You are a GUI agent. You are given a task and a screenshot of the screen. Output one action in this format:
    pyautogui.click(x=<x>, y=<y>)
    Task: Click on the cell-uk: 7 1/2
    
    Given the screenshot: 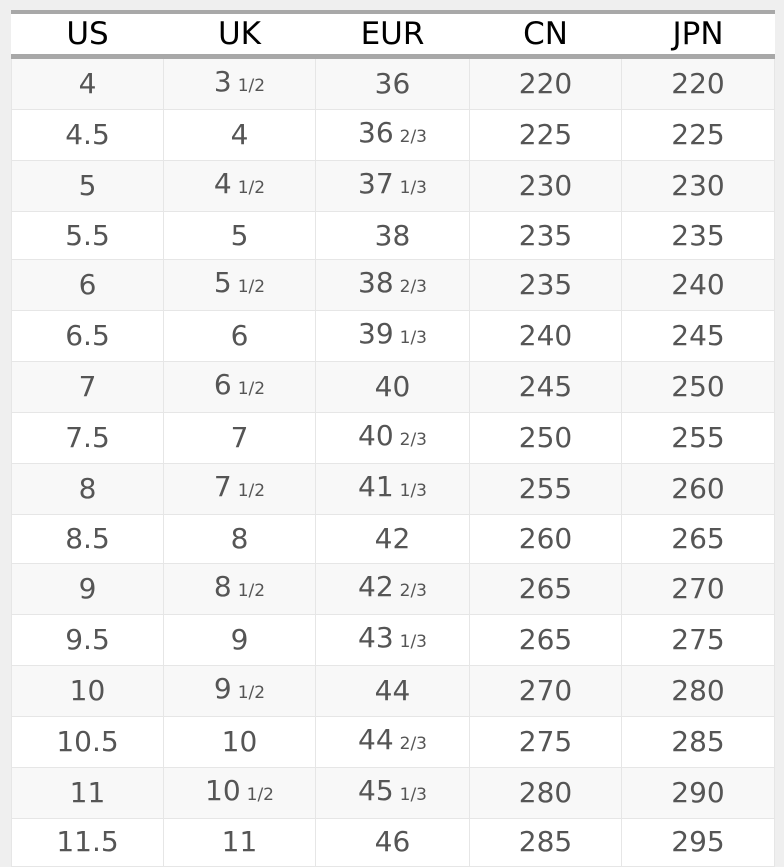 What is the action you would take?
    pyautogui.click(x=239, y=489)
    